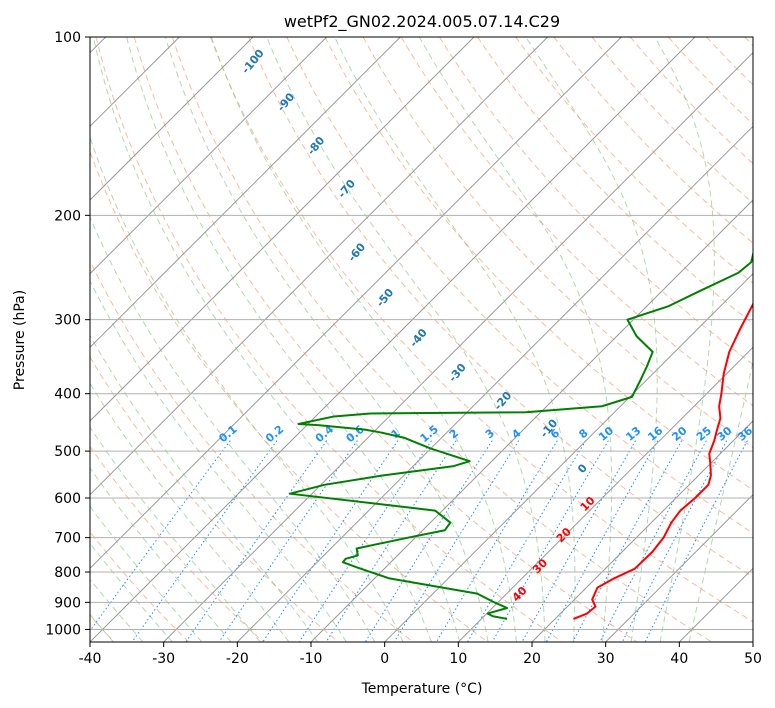  I want to click on y-tick-label: 400, so click(67, 395).